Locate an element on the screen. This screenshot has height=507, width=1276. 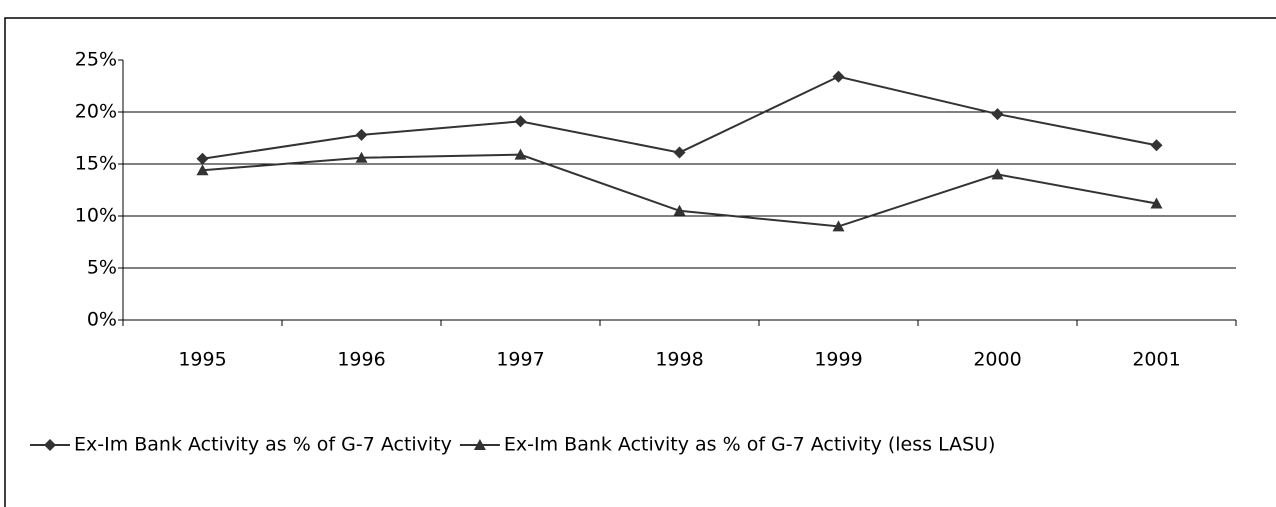
legend-label: Ex-Im Bank Activity as % of G-7 Activity is located at coordinates (263, 445).